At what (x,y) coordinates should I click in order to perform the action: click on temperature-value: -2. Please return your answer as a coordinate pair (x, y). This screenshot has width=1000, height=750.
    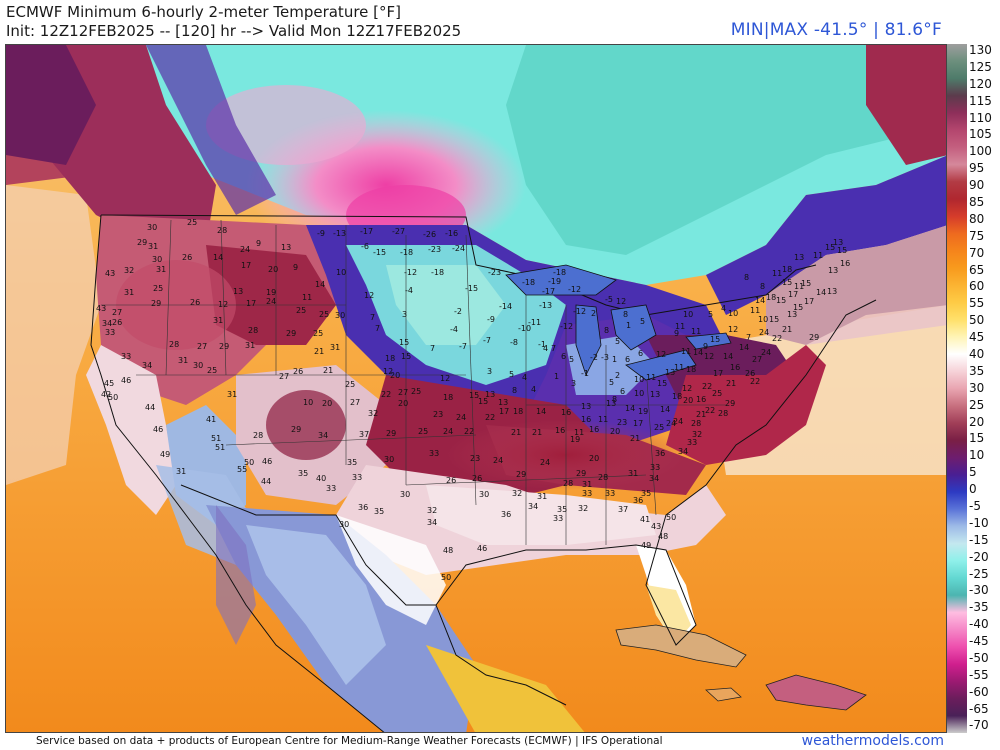
    Looking at the image, I should click on (458, 311).